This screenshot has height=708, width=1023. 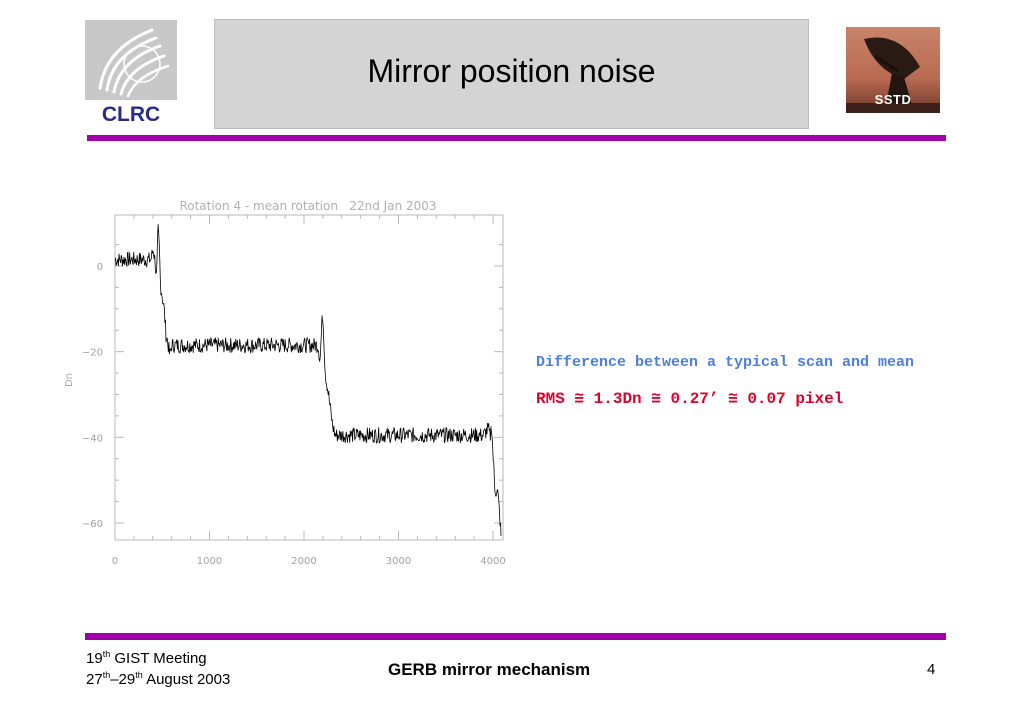 I want to click on sstd-logo-text: SSTD, so click(x=893, y=99).